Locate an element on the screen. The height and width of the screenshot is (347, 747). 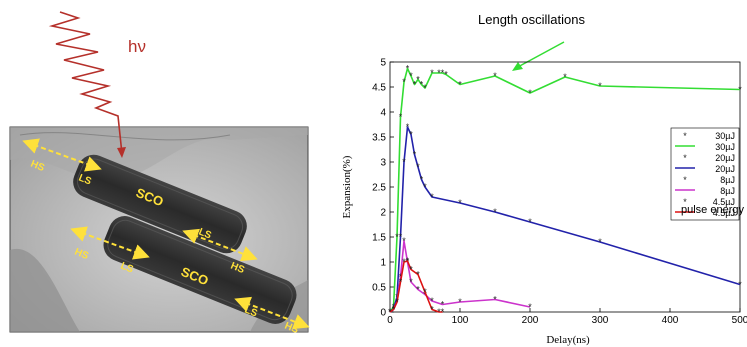
rod1-hs-left-label: HS is located at coordinates (37, 167).